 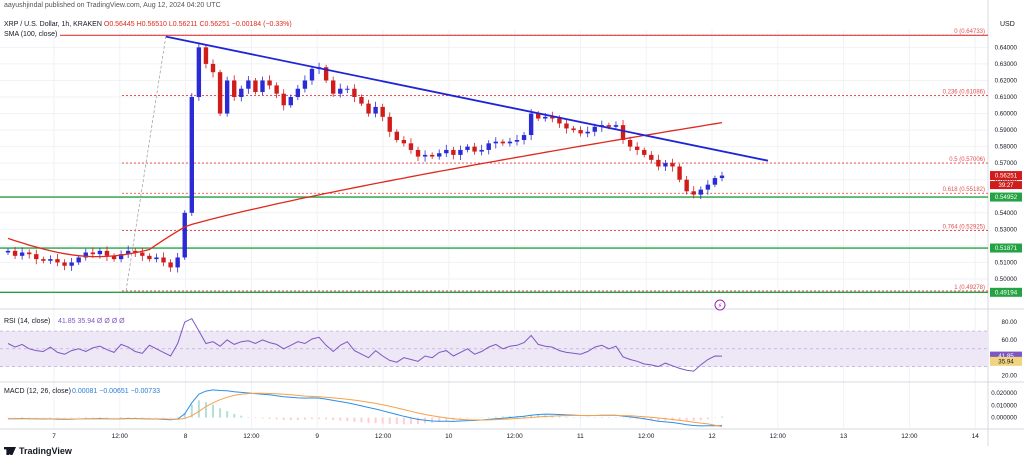 I want to click on price-tick: 0.59000, so click(x=1006, y=130).